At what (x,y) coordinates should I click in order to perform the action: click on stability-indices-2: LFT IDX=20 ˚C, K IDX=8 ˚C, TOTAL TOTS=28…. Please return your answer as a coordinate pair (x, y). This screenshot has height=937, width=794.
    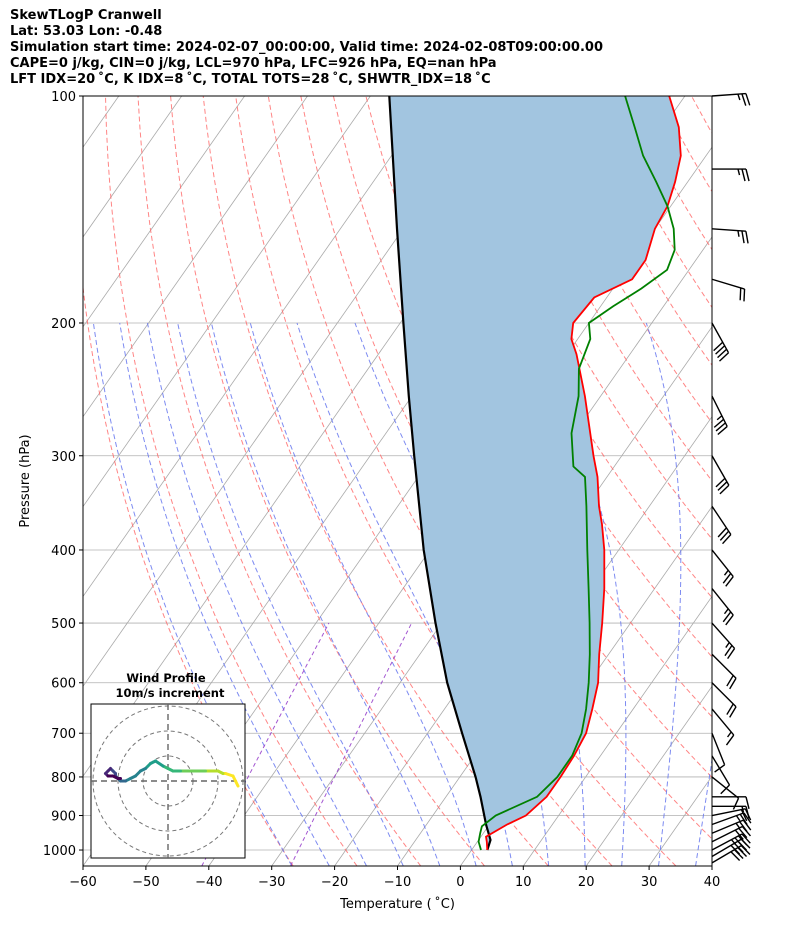
    Looking at the image, I should click on (250, 79).